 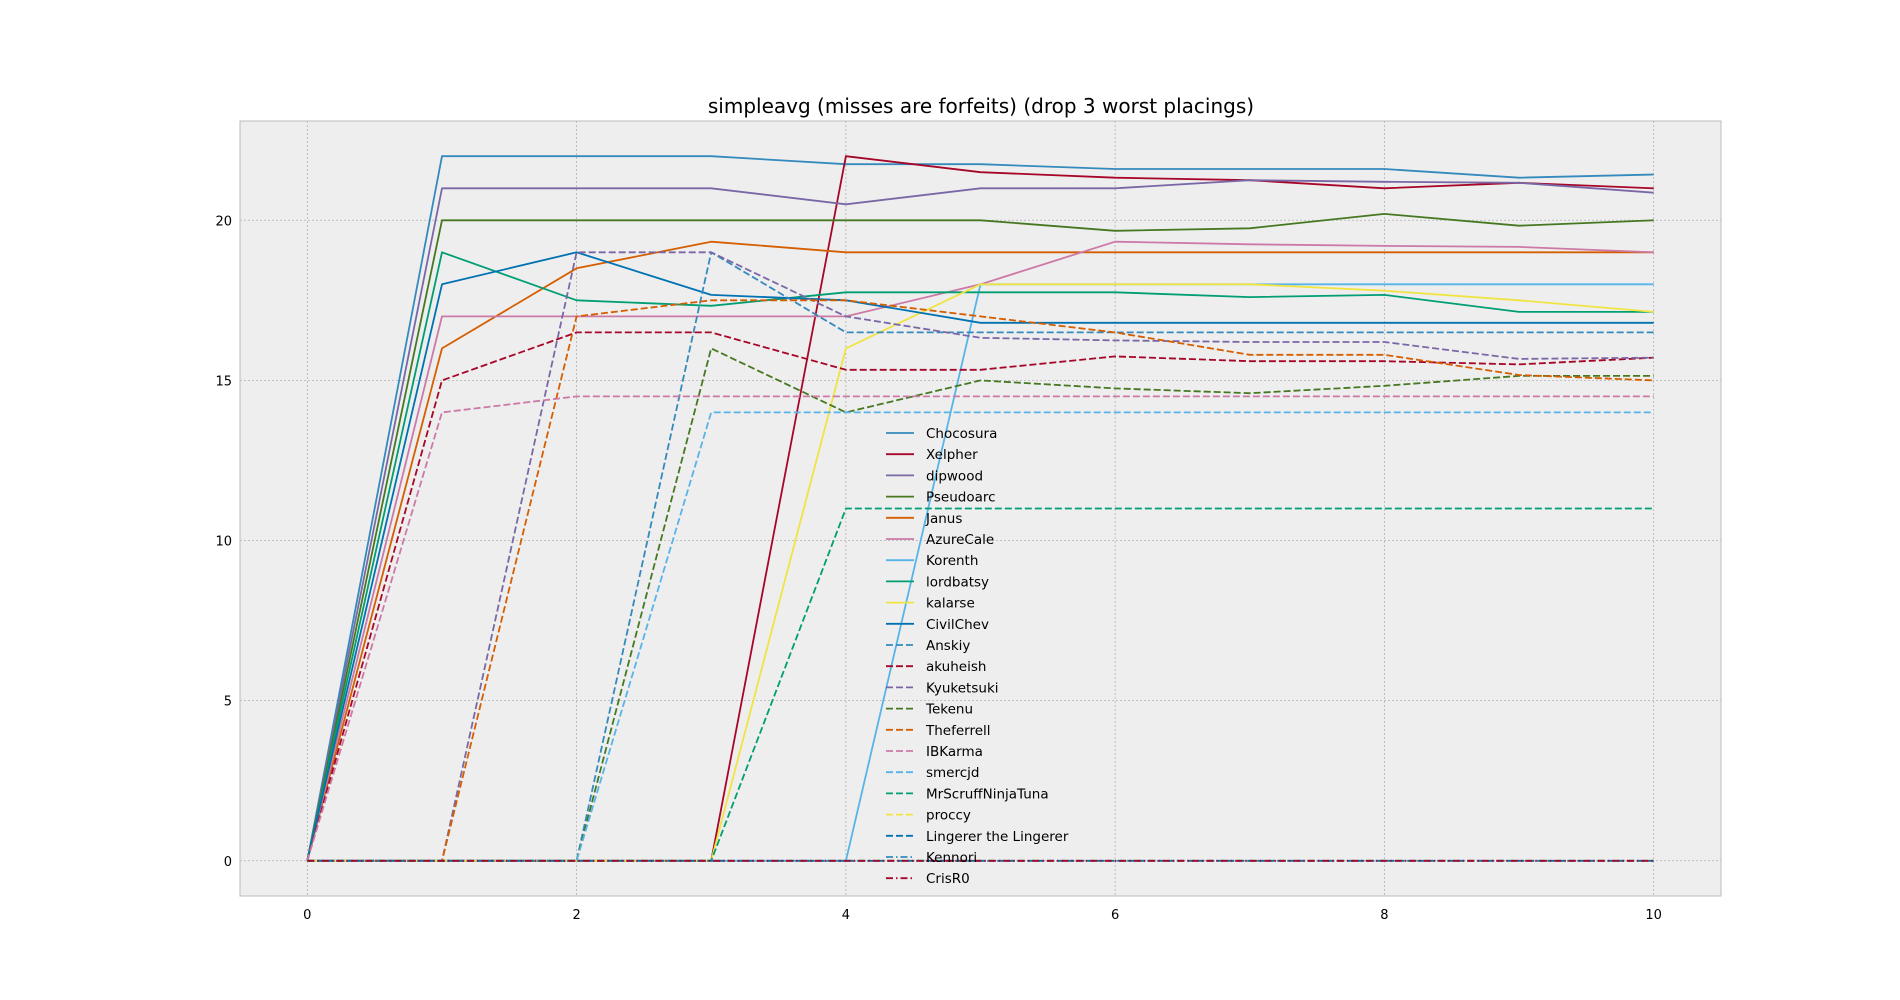 I want to click on x-tick-label: 2, so click(x=576, y=915).